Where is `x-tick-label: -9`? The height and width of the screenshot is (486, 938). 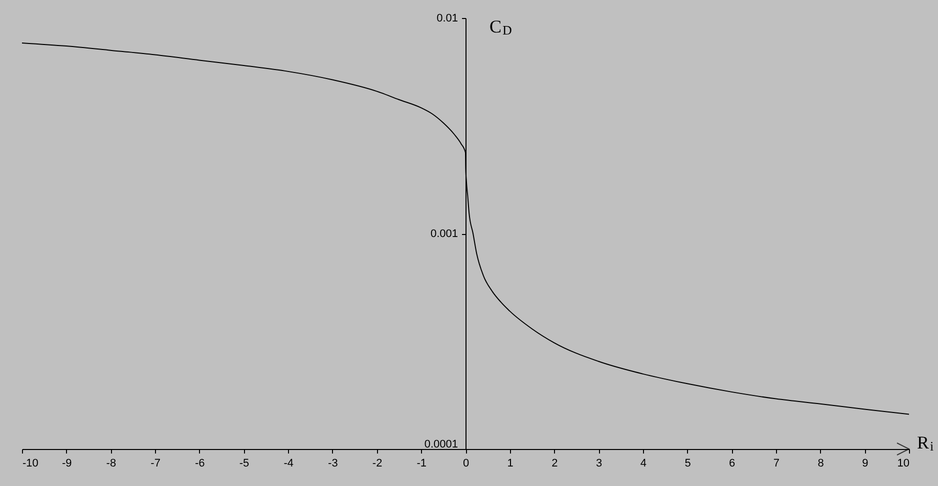 x-tick-label: -9 is located at coordinates (67, 464).